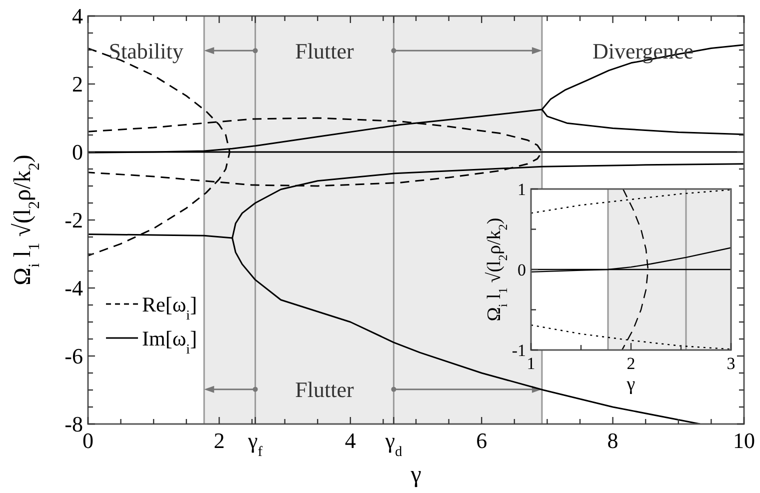 The width and height of the screenshot is (760, 493). Describe the element at coordinates (77, 16) in the screenshot. I see `y-tick-label: 4` at that location.